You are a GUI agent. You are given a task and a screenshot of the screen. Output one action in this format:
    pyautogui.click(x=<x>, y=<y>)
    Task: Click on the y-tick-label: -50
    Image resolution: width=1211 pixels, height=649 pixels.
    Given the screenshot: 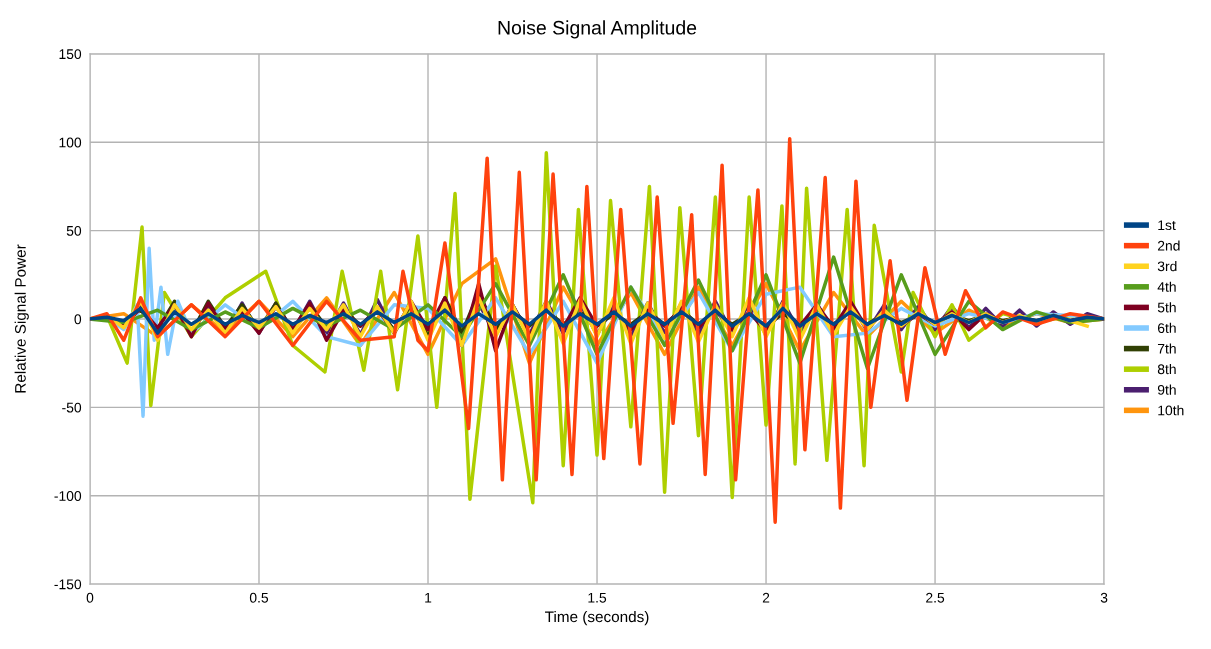 What is the action you would take?
    pyautogui.click(x=72, y=407)
    